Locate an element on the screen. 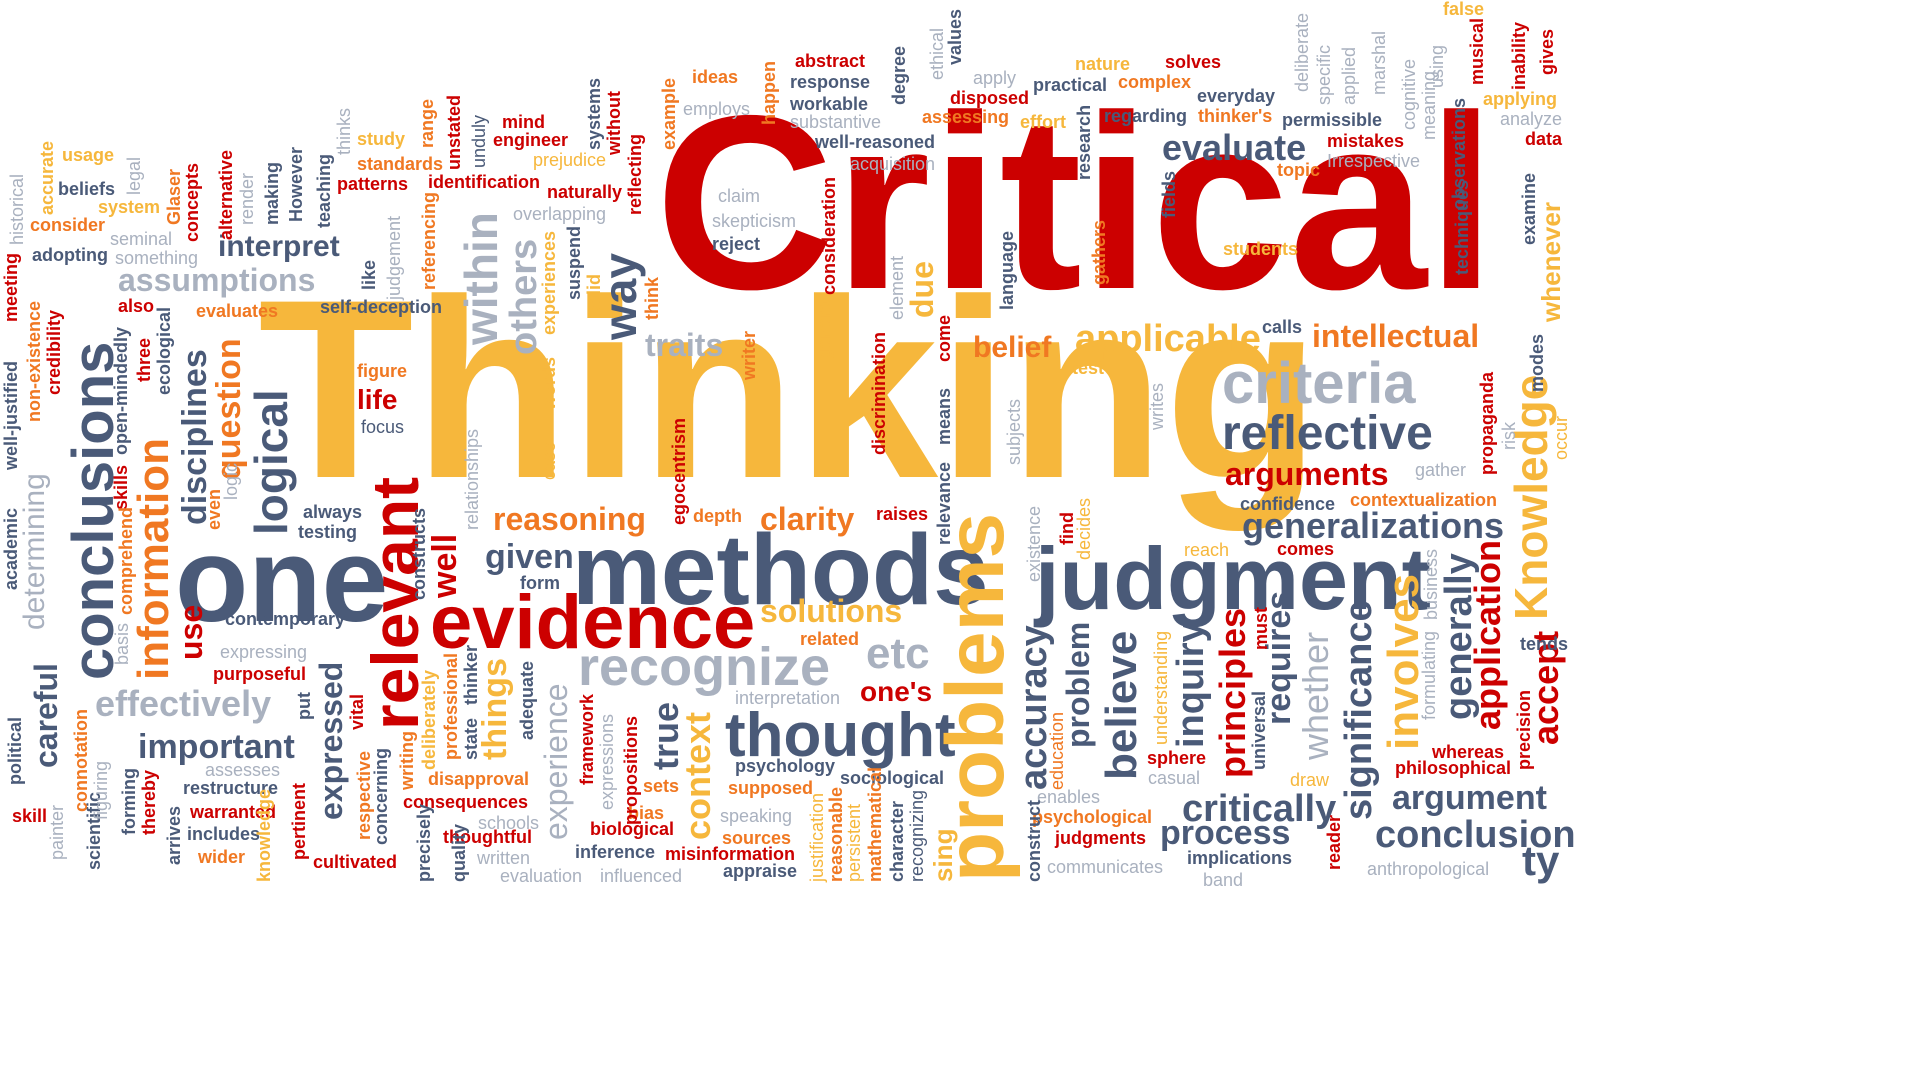 The image size is (1920, 1080). word-thought: thought is located at coordinates (840, 735).